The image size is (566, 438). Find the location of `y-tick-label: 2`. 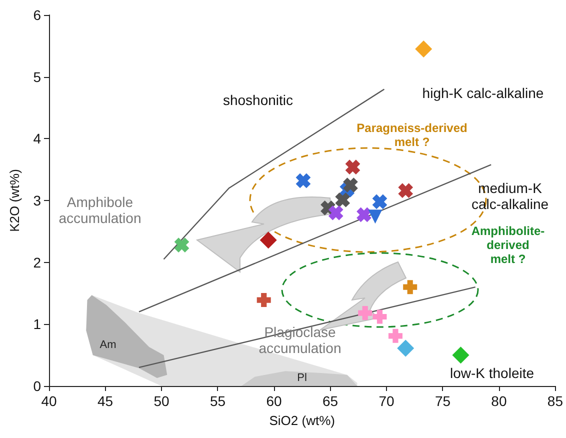

y-tick-label: 2 is located at coordinates (37, 262).